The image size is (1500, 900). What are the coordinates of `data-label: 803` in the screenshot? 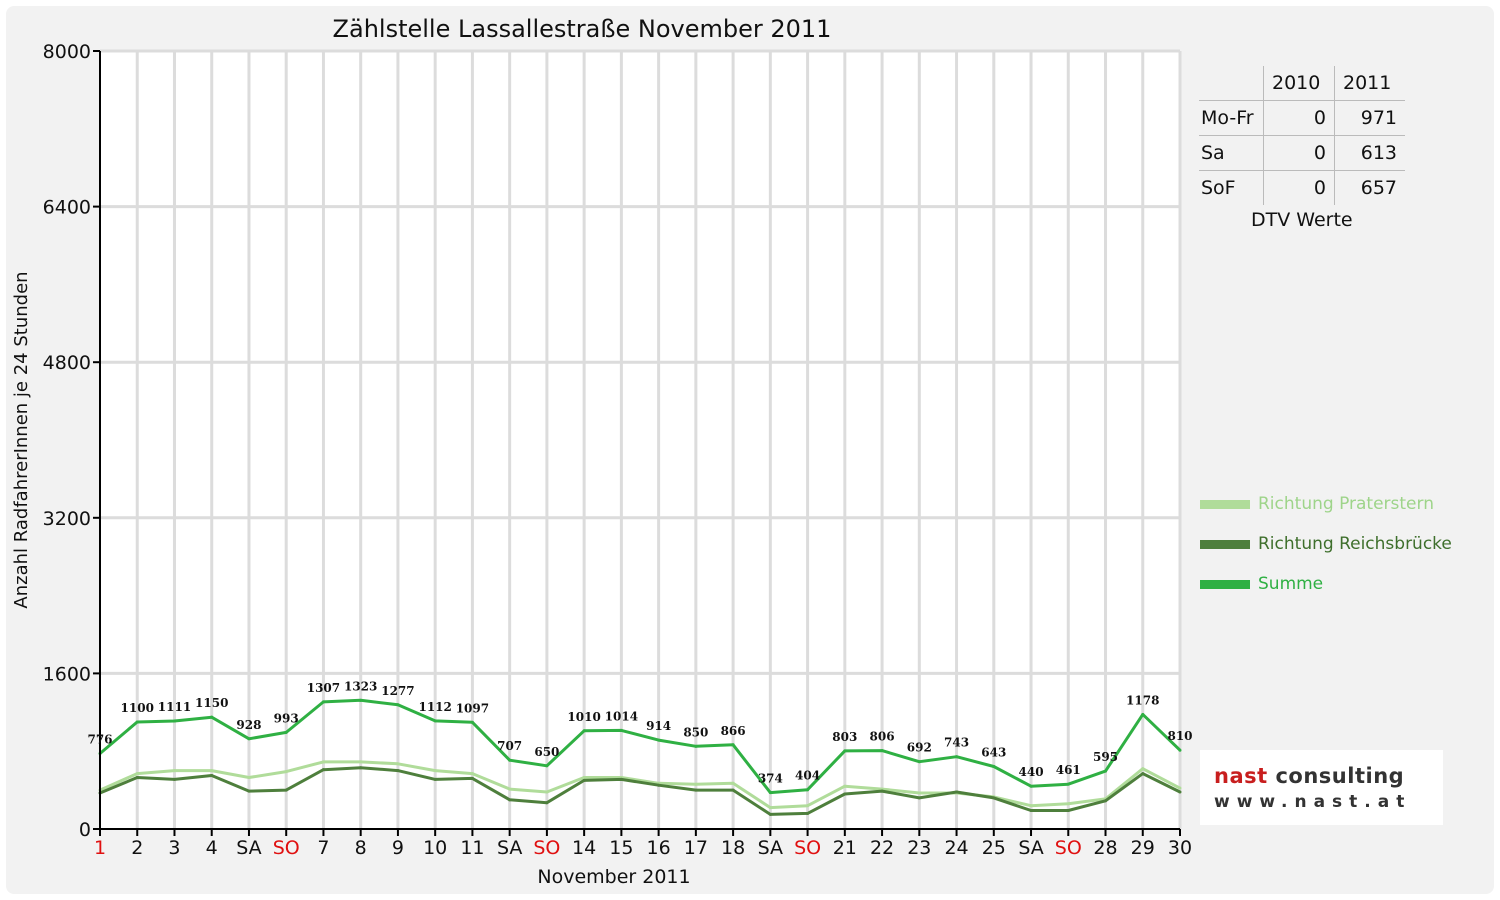 It's located at (844, 737).